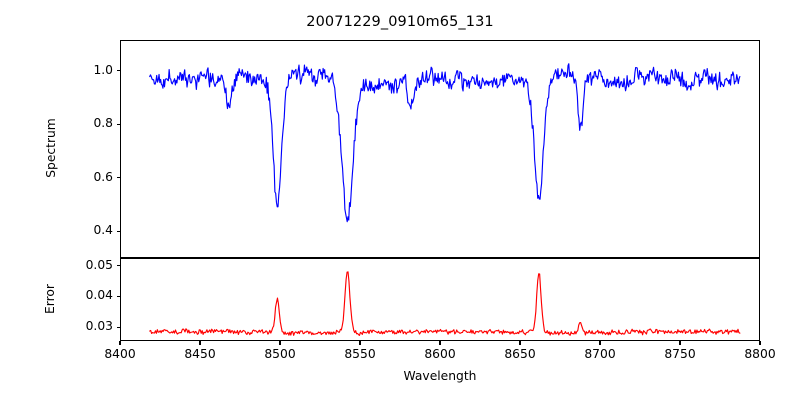  I want to click on spectrum-axis-label: Spectrum, so click(51, 148).